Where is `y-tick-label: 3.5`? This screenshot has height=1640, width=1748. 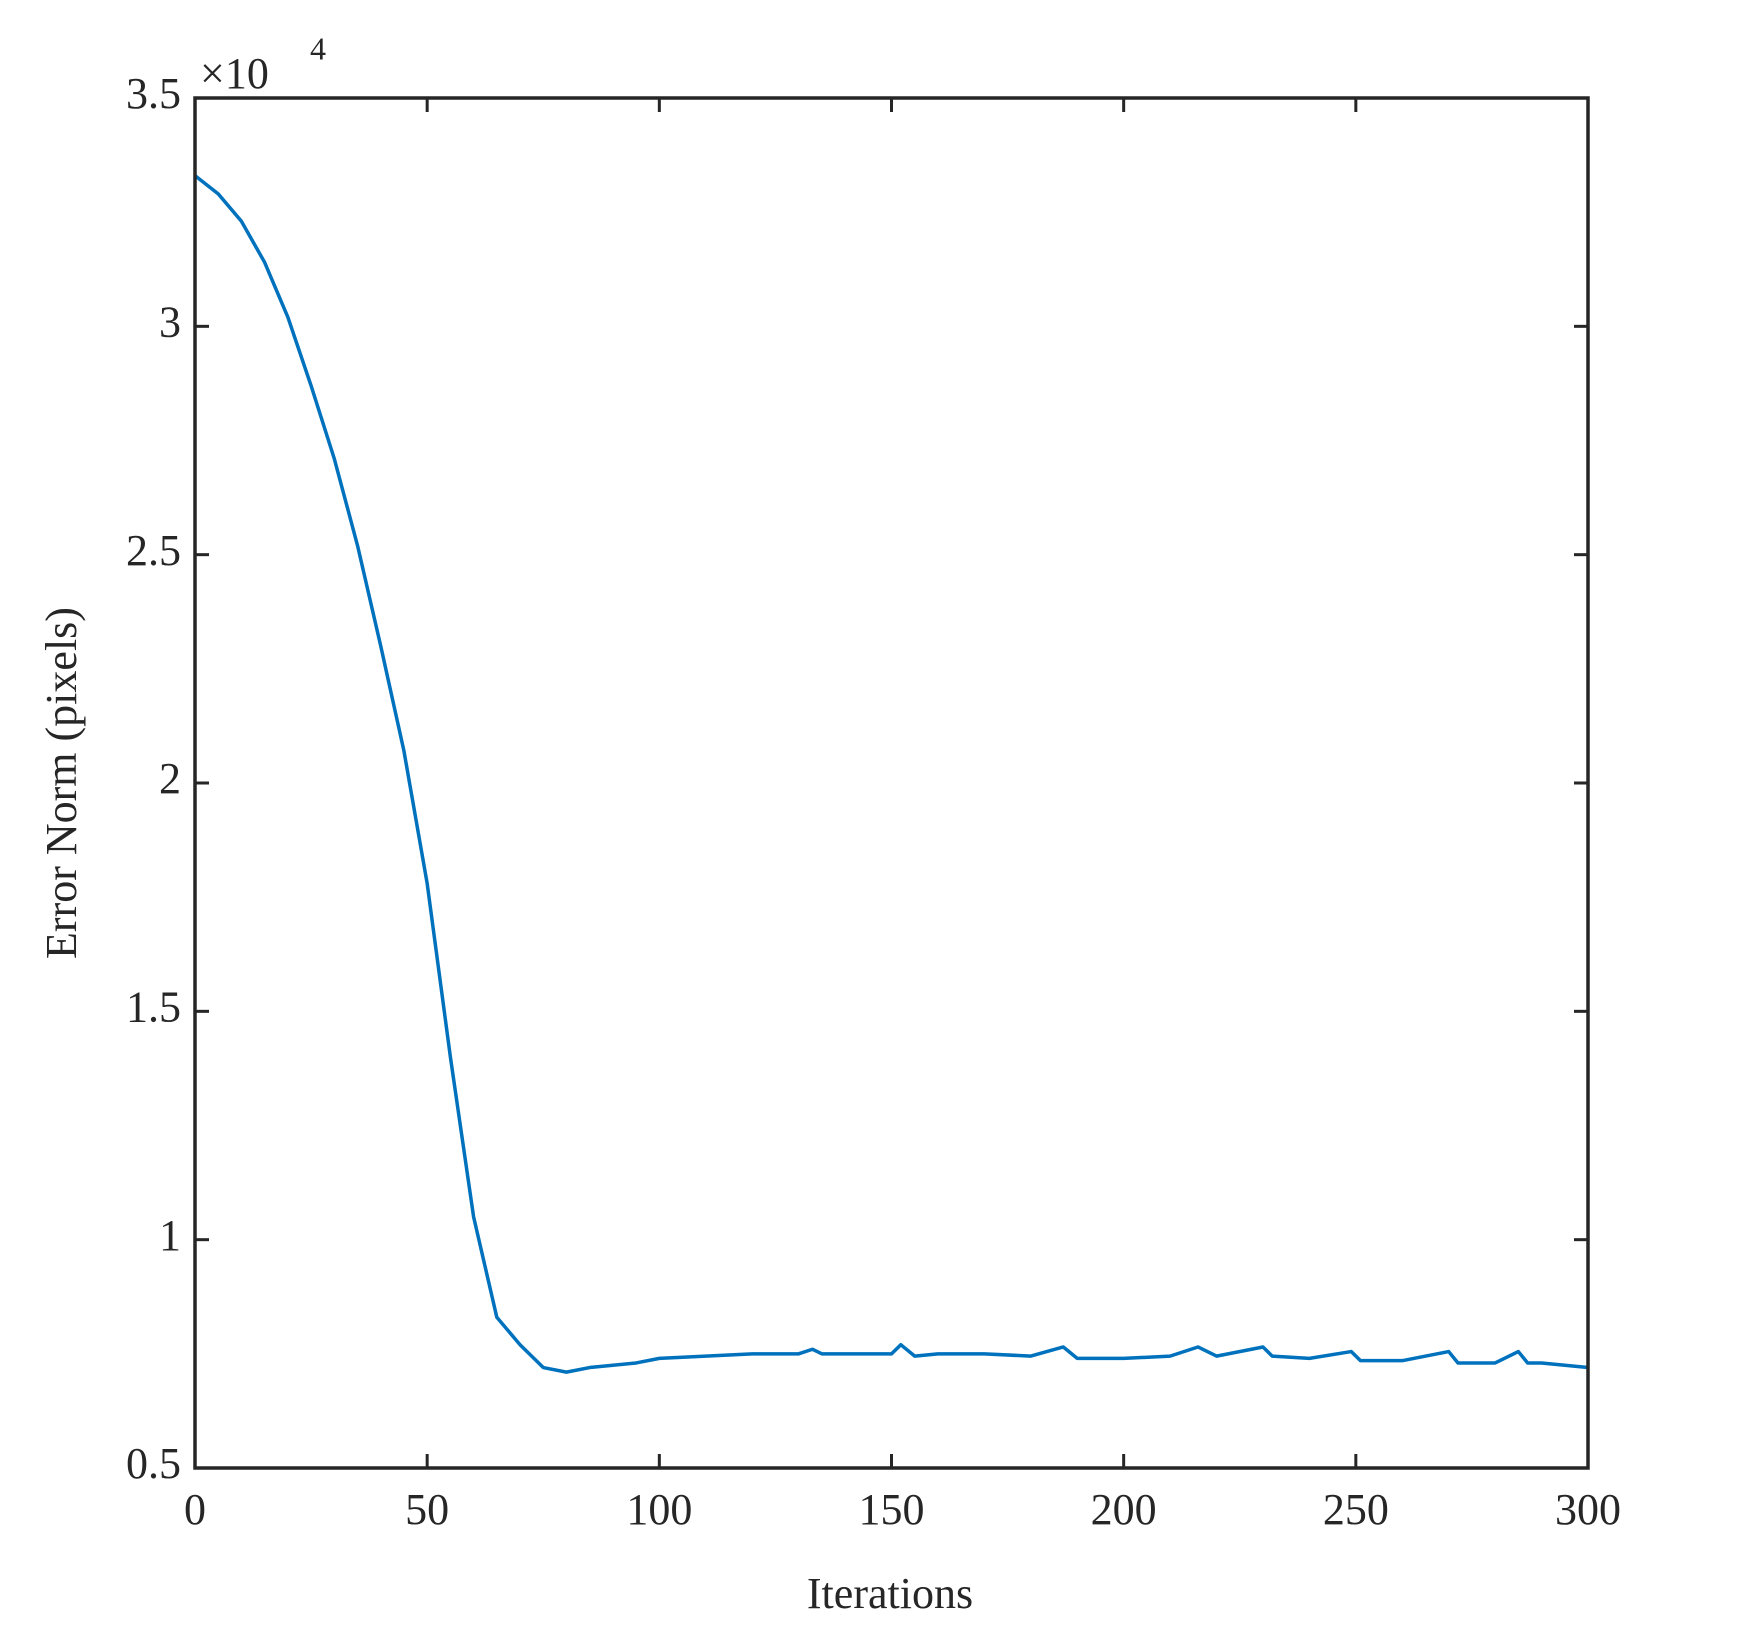 y-tick-label: 3.5 is located at coordinates (153, 93).